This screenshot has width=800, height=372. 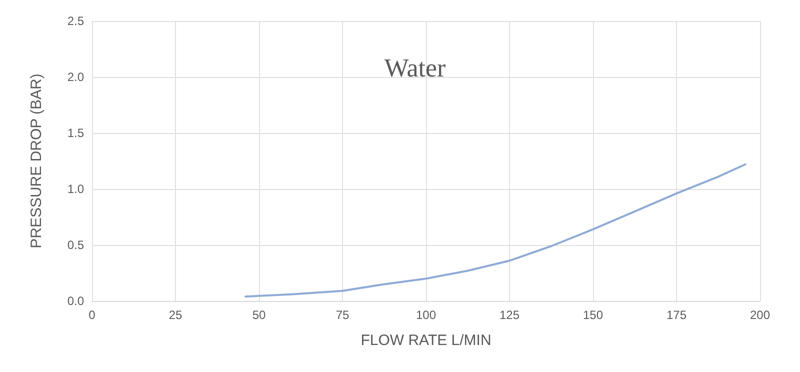 What do you see at coordinates (36, 161) in the screenshot?
I see `y-axis-title: PRESSURE DROP (BAR)` at bounding box center [36, 161].